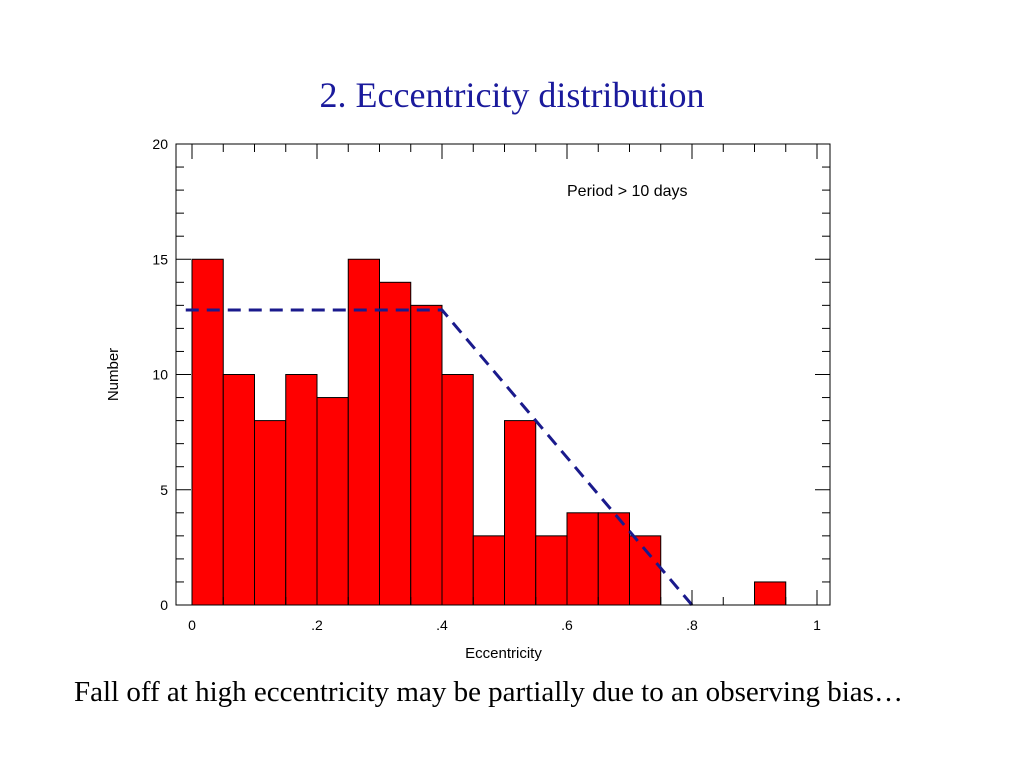 The image size is (1024, 768). I want to click on y-tick-label: 20, so click(160, 144).